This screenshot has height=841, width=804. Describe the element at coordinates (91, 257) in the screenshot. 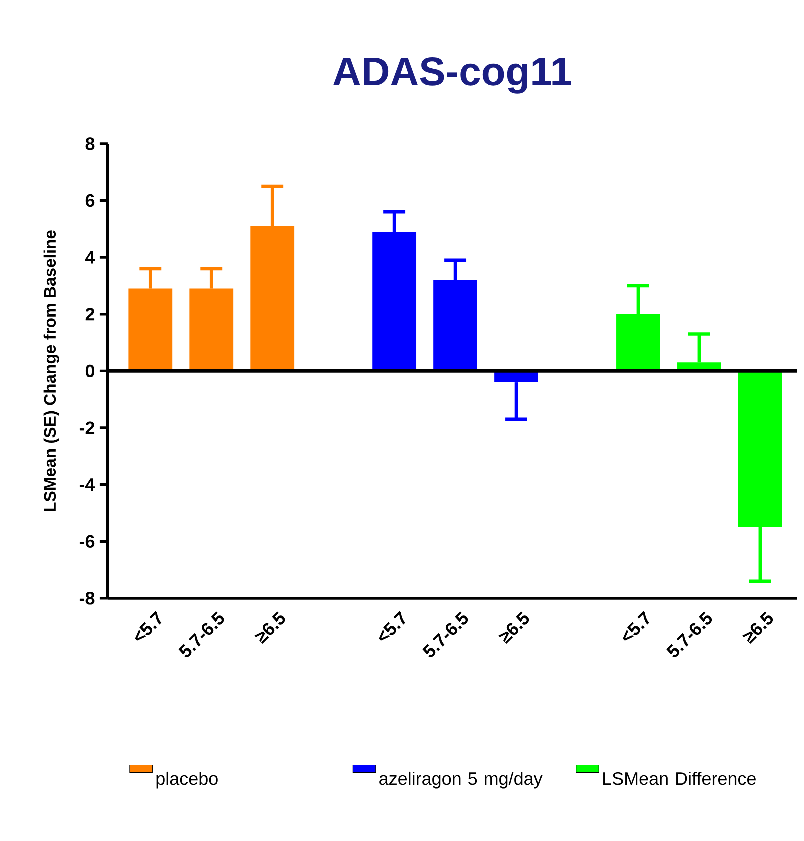

I see `y-tick-label: 4` at that location.